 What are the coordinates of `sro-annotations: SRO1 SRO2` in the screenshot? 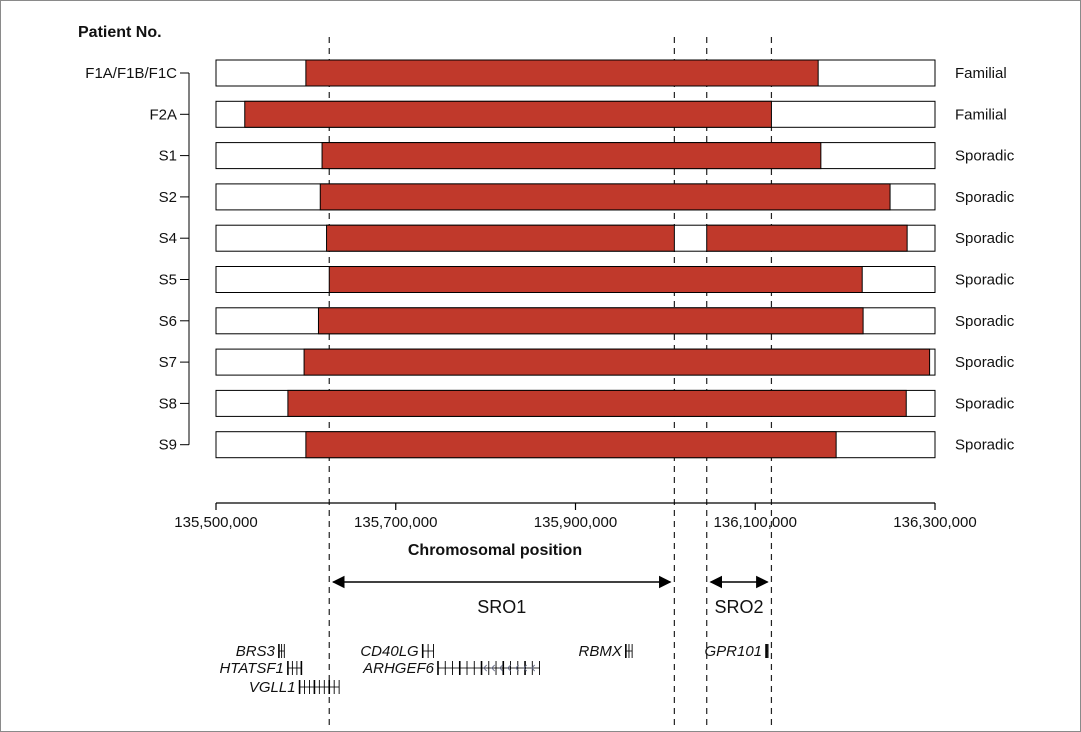 It's located at (550, 596).